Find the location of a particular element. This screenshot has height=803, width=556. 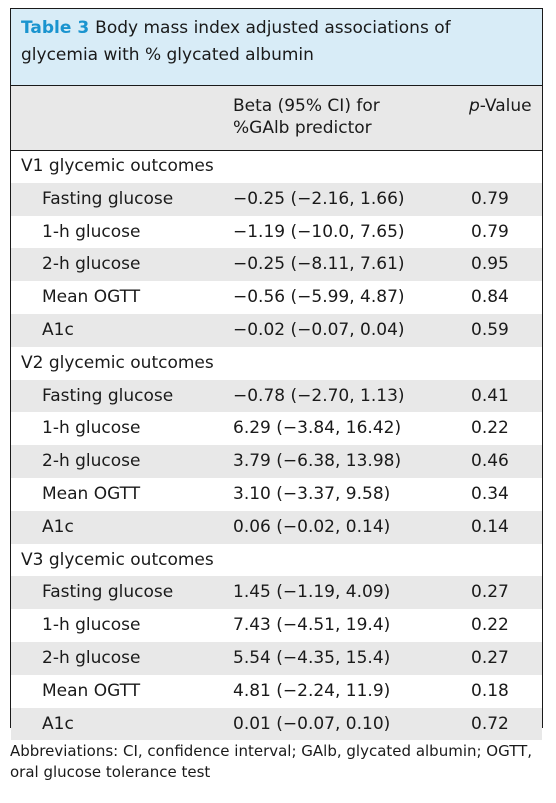

table-row: Mean OGTT −0.56 (−5.99, 4.87) 0.84 is located at coordinates (276, 297).